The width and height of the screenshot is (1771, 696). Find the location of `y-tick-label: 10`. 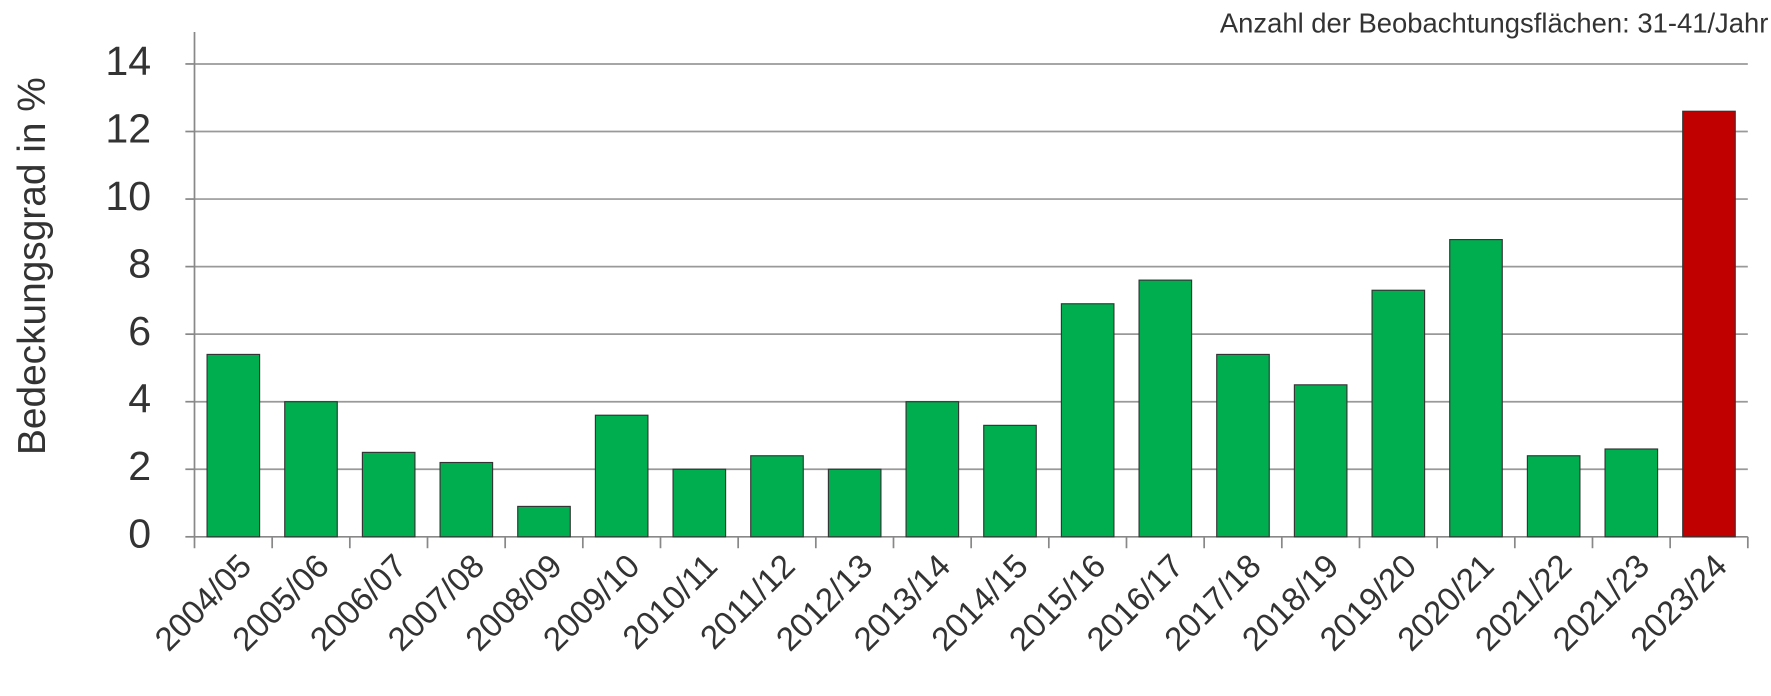

y-tick-label: 10 is located at coordinates (128, 196).